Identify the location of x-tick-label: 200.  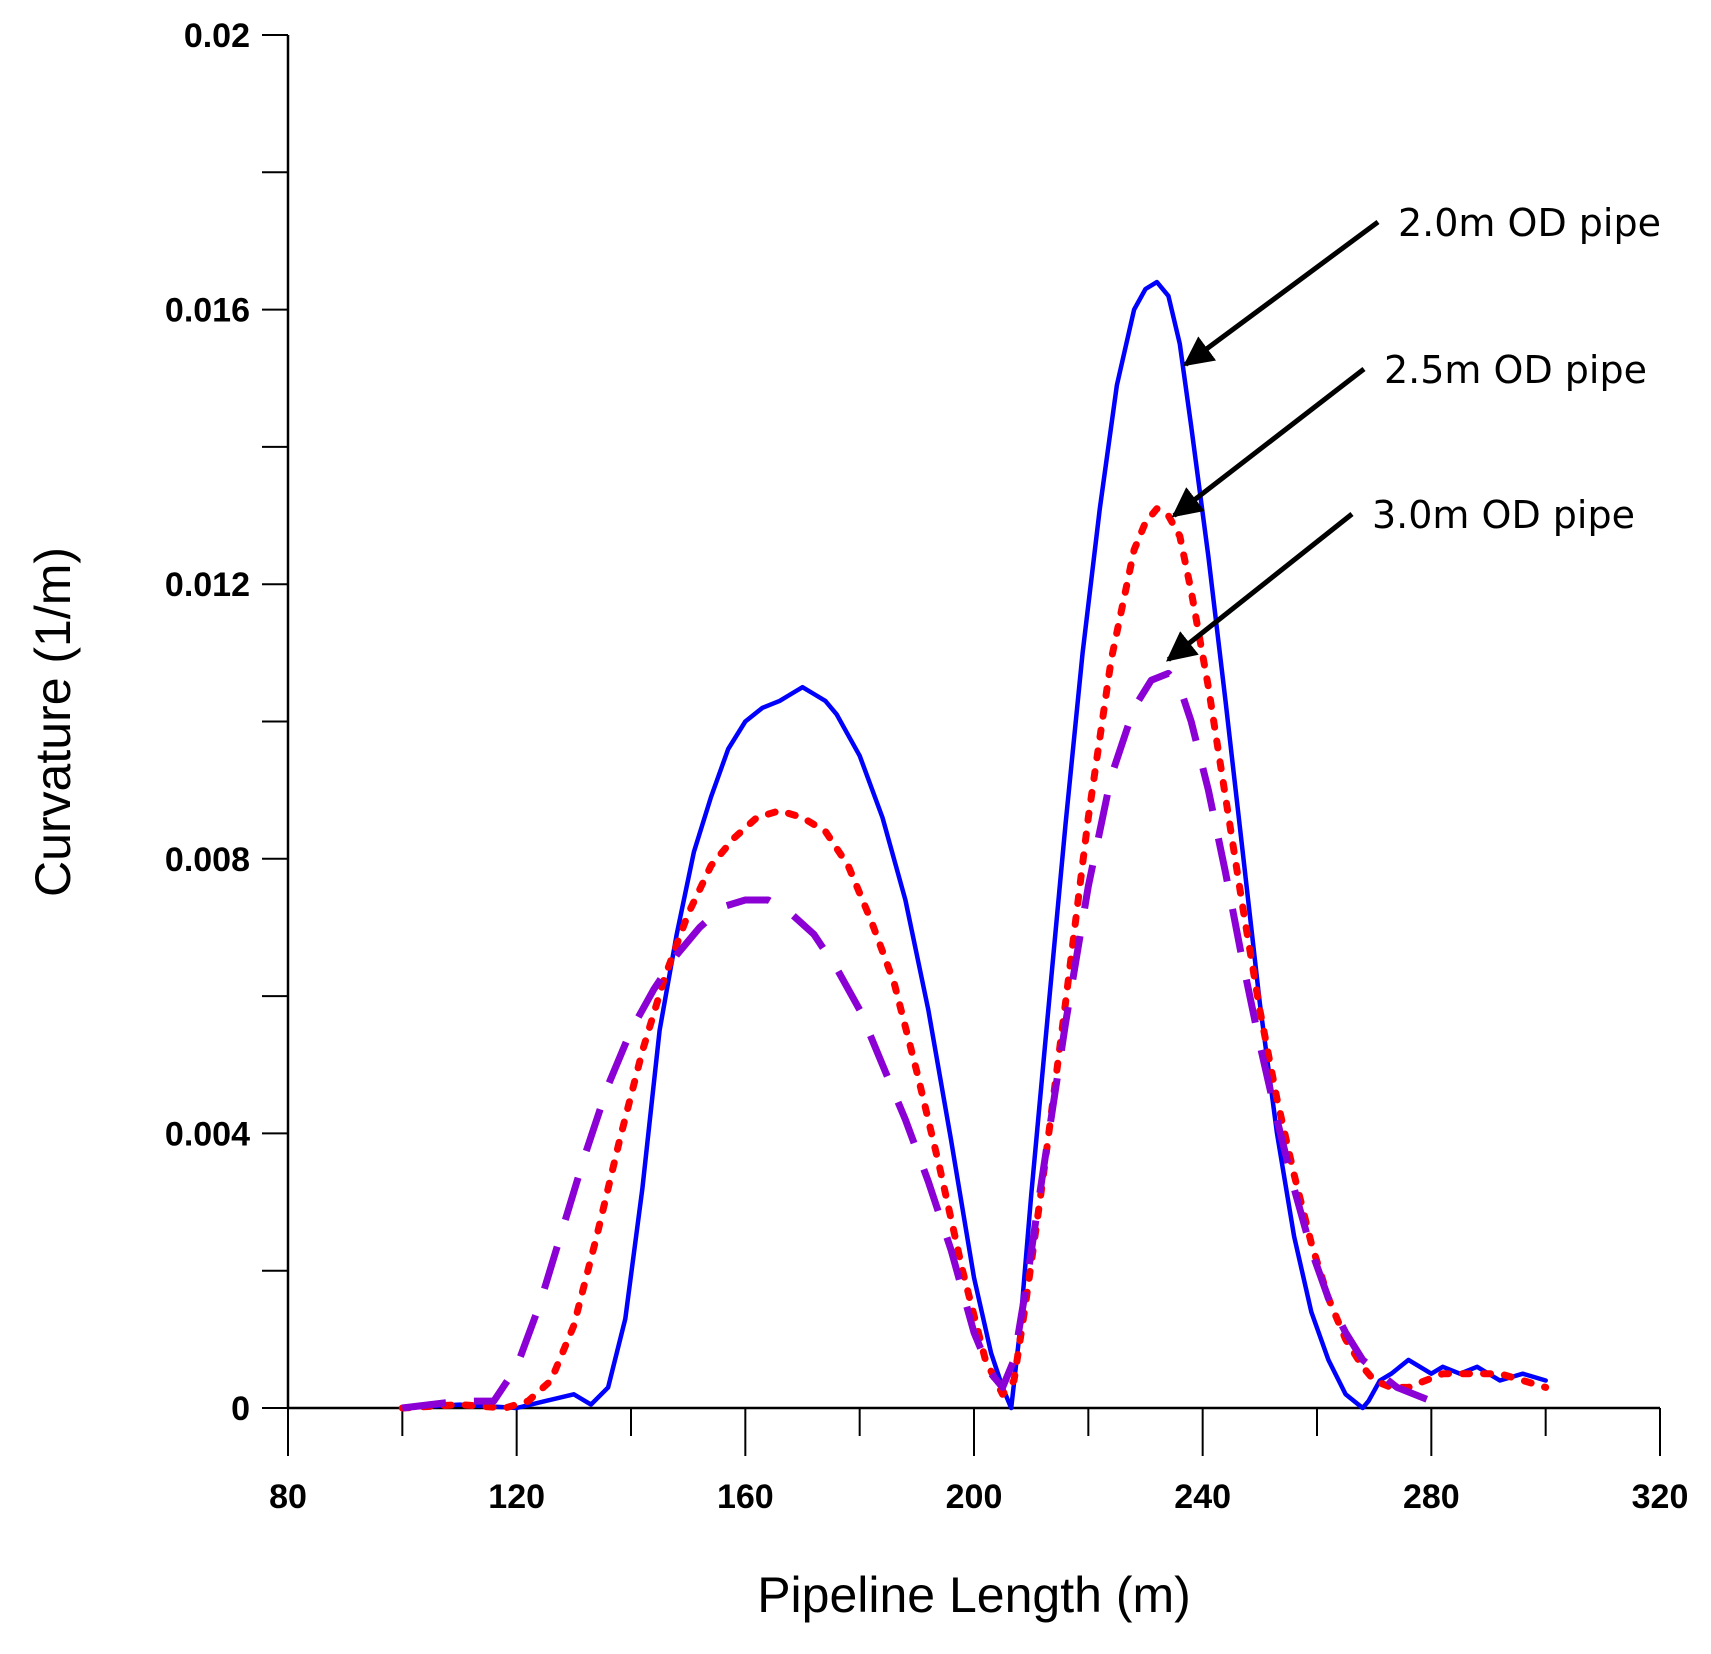
(974, 1497).